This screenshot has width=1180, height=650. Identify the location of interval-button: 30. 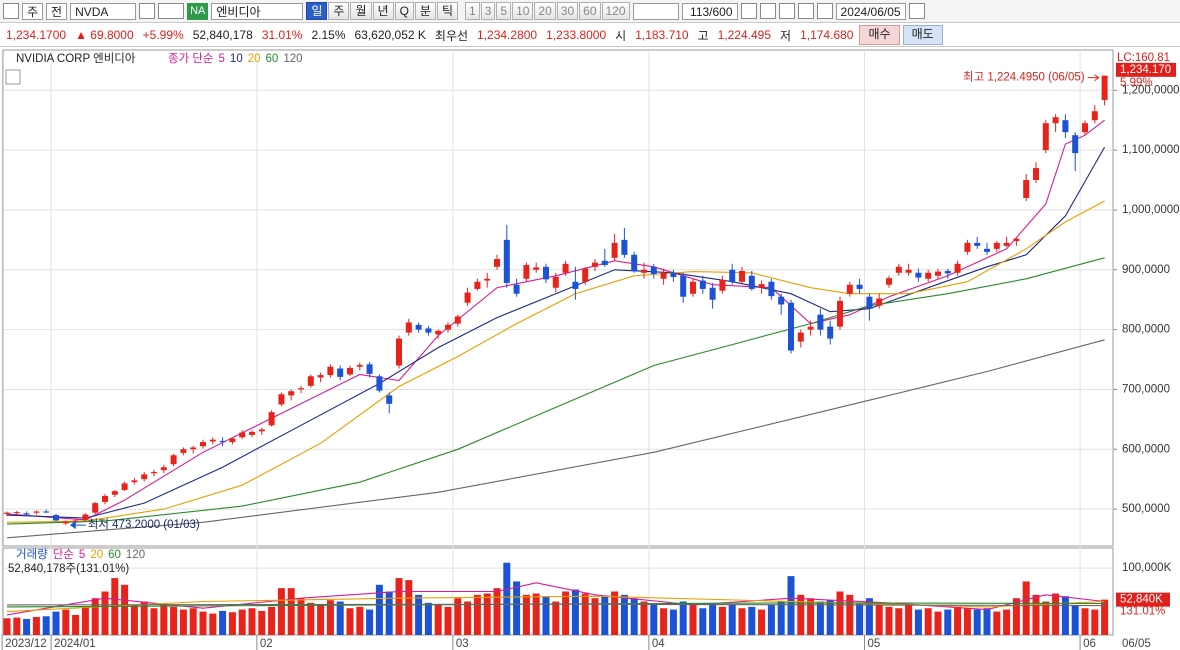
(567, 11).